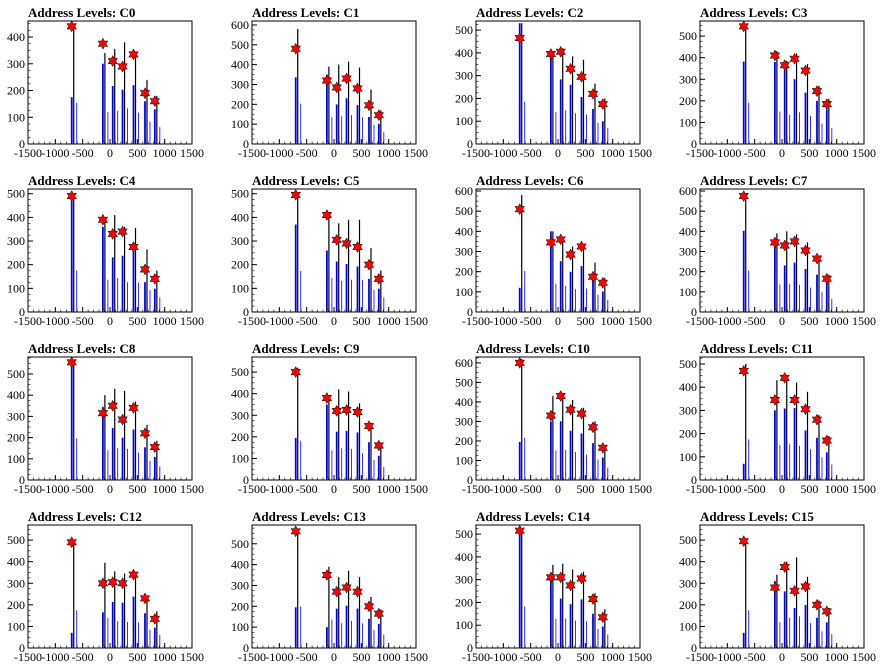 The height and width of the screenshot is (672, 896). I want to click on chart-title: Address Levels: C5, so click(306, 180).